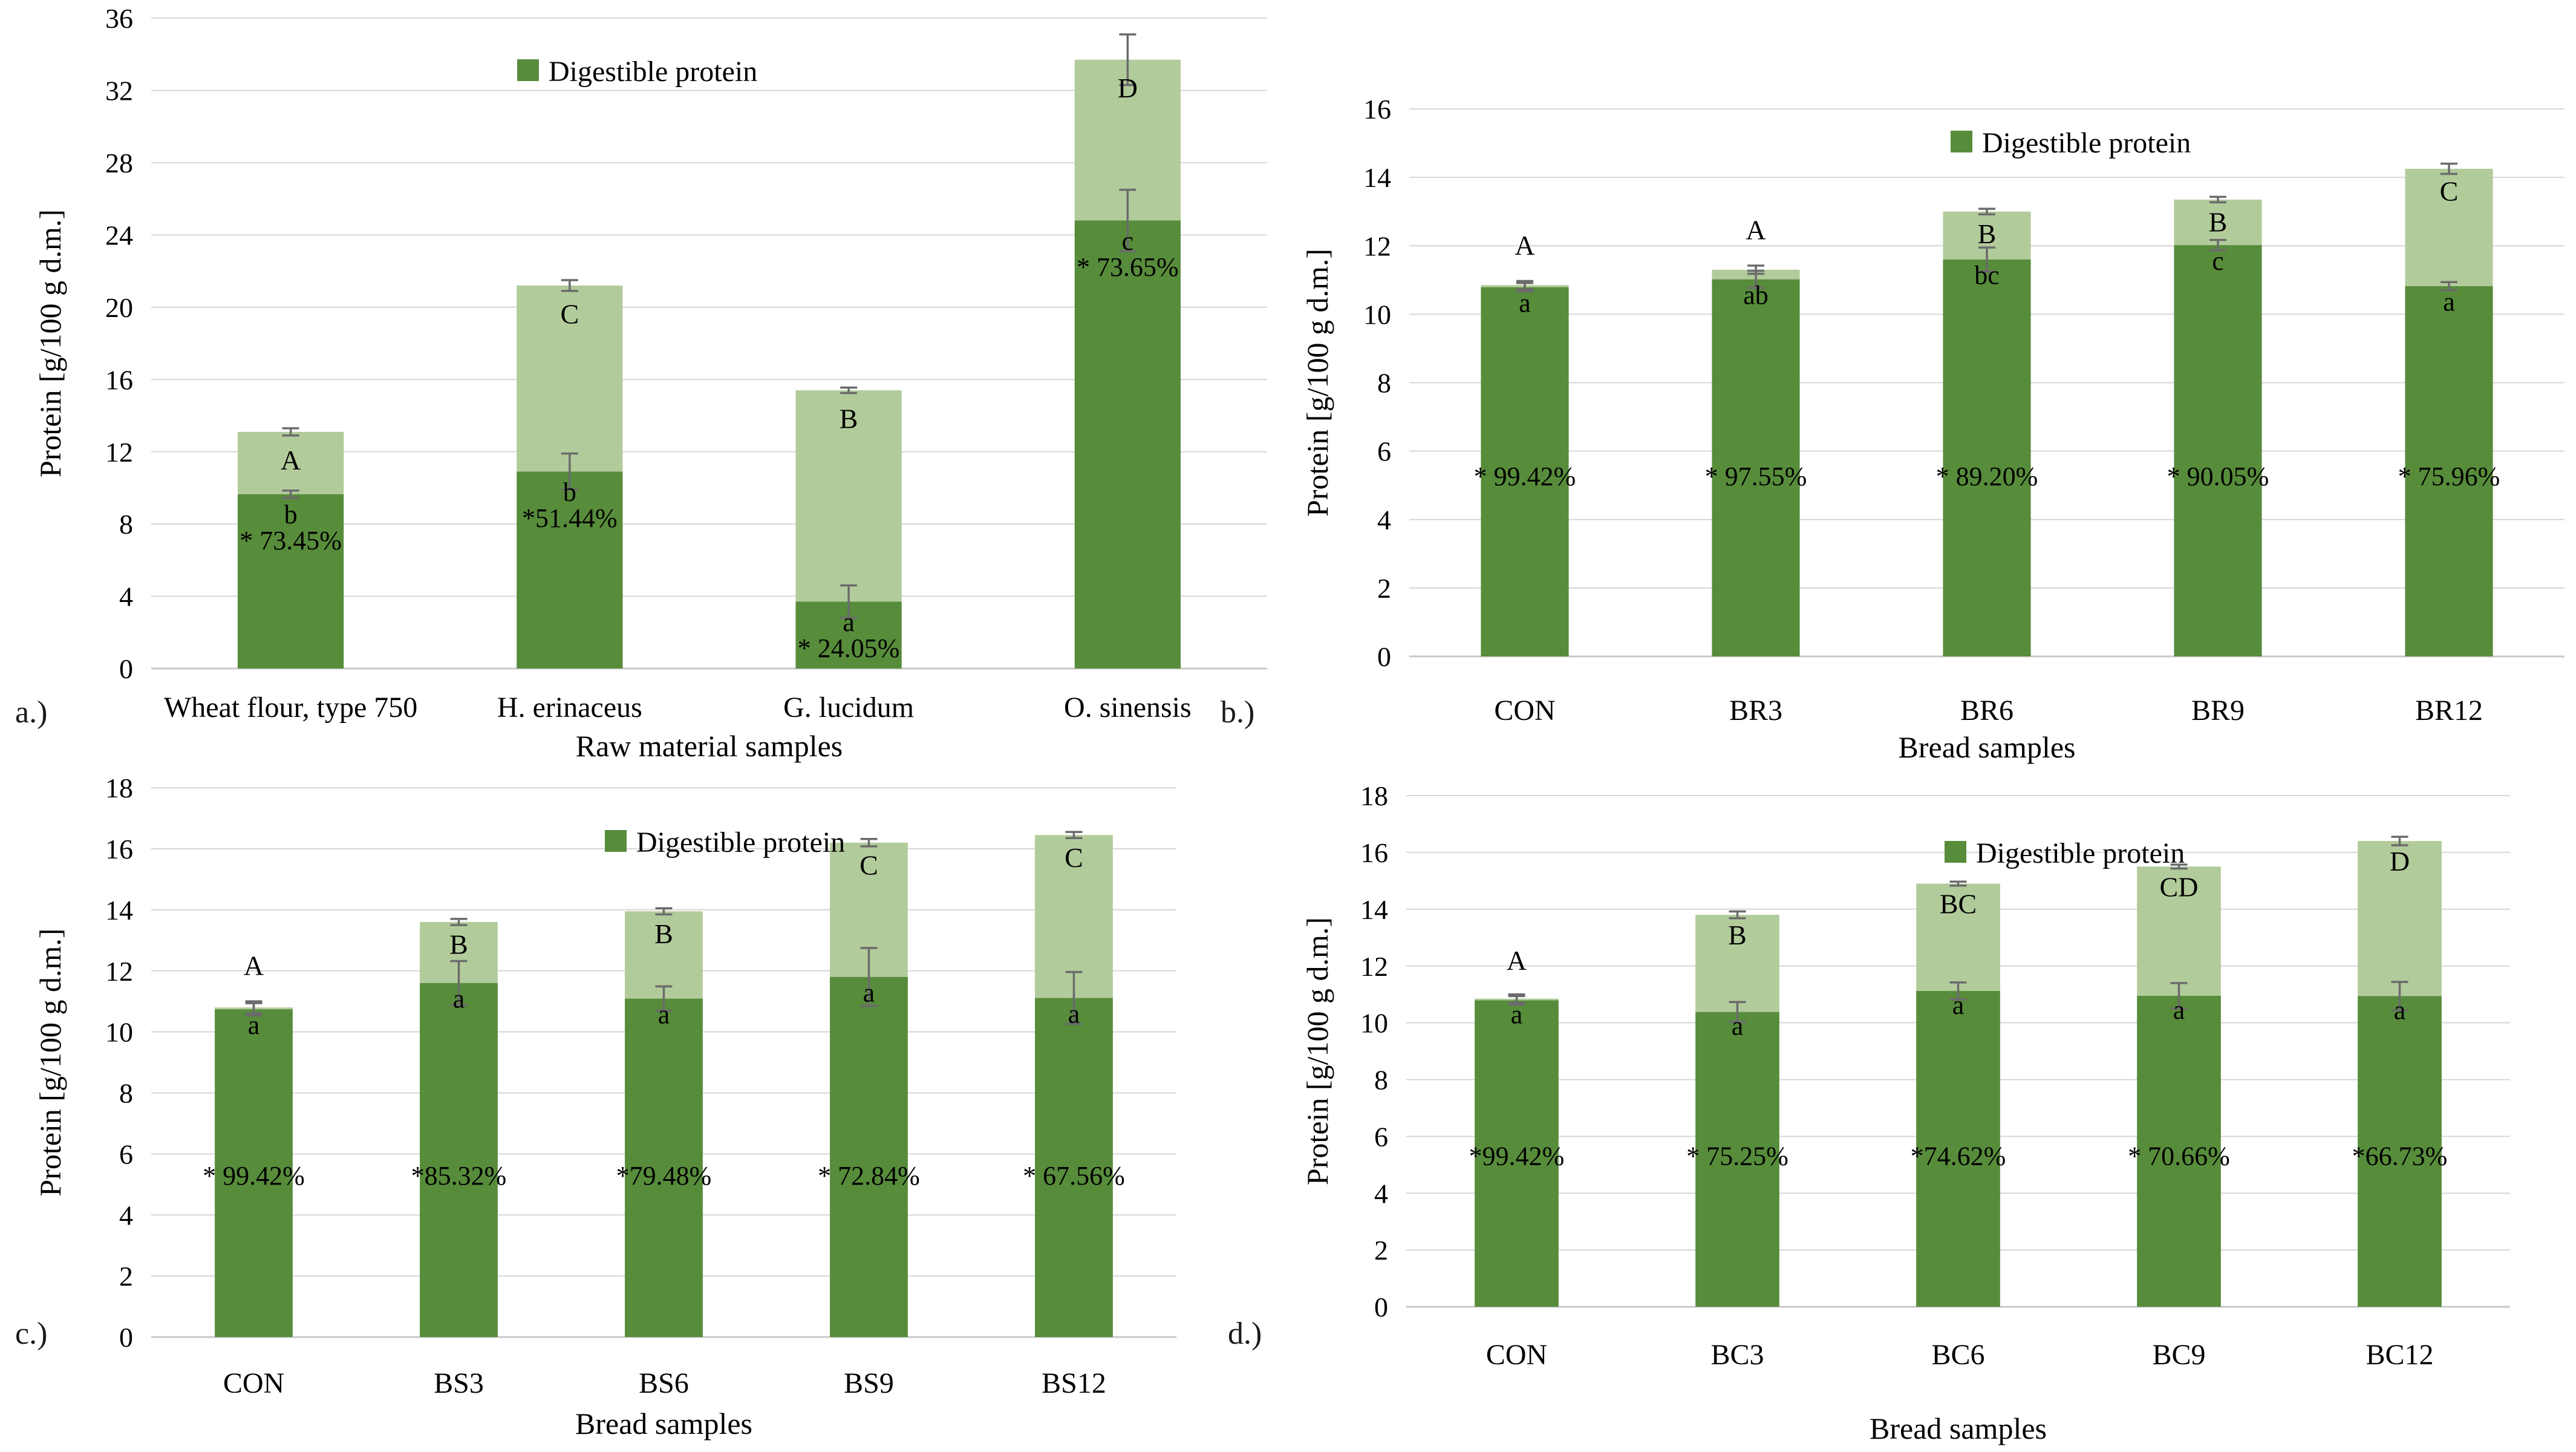 The height and width of the screenshot is (1452, 2576). I want to click on y-tick-label: 24, so click(119, 235).